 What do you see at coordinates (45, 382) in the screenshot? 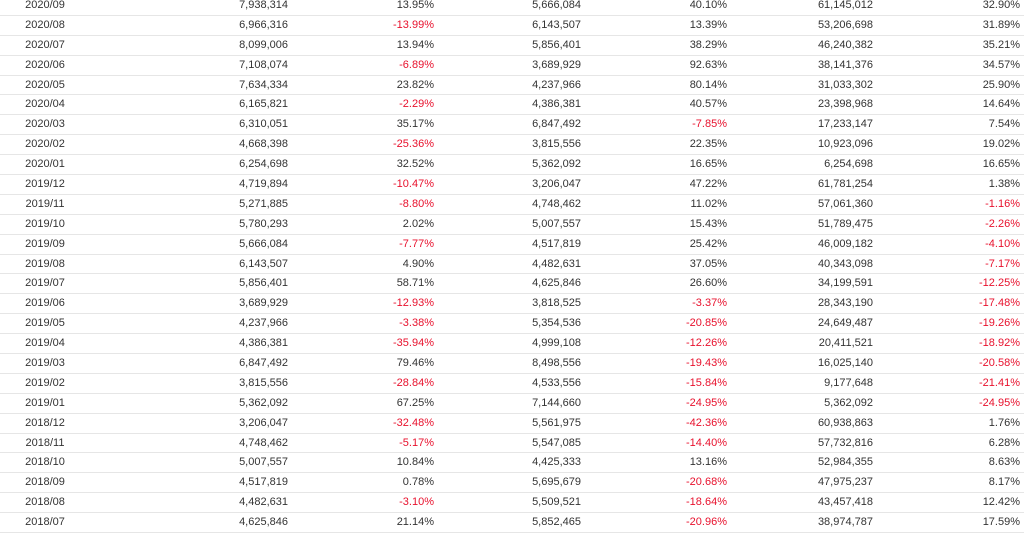
I see `month-cell: 2019/02` at bounding box center [45, 382].